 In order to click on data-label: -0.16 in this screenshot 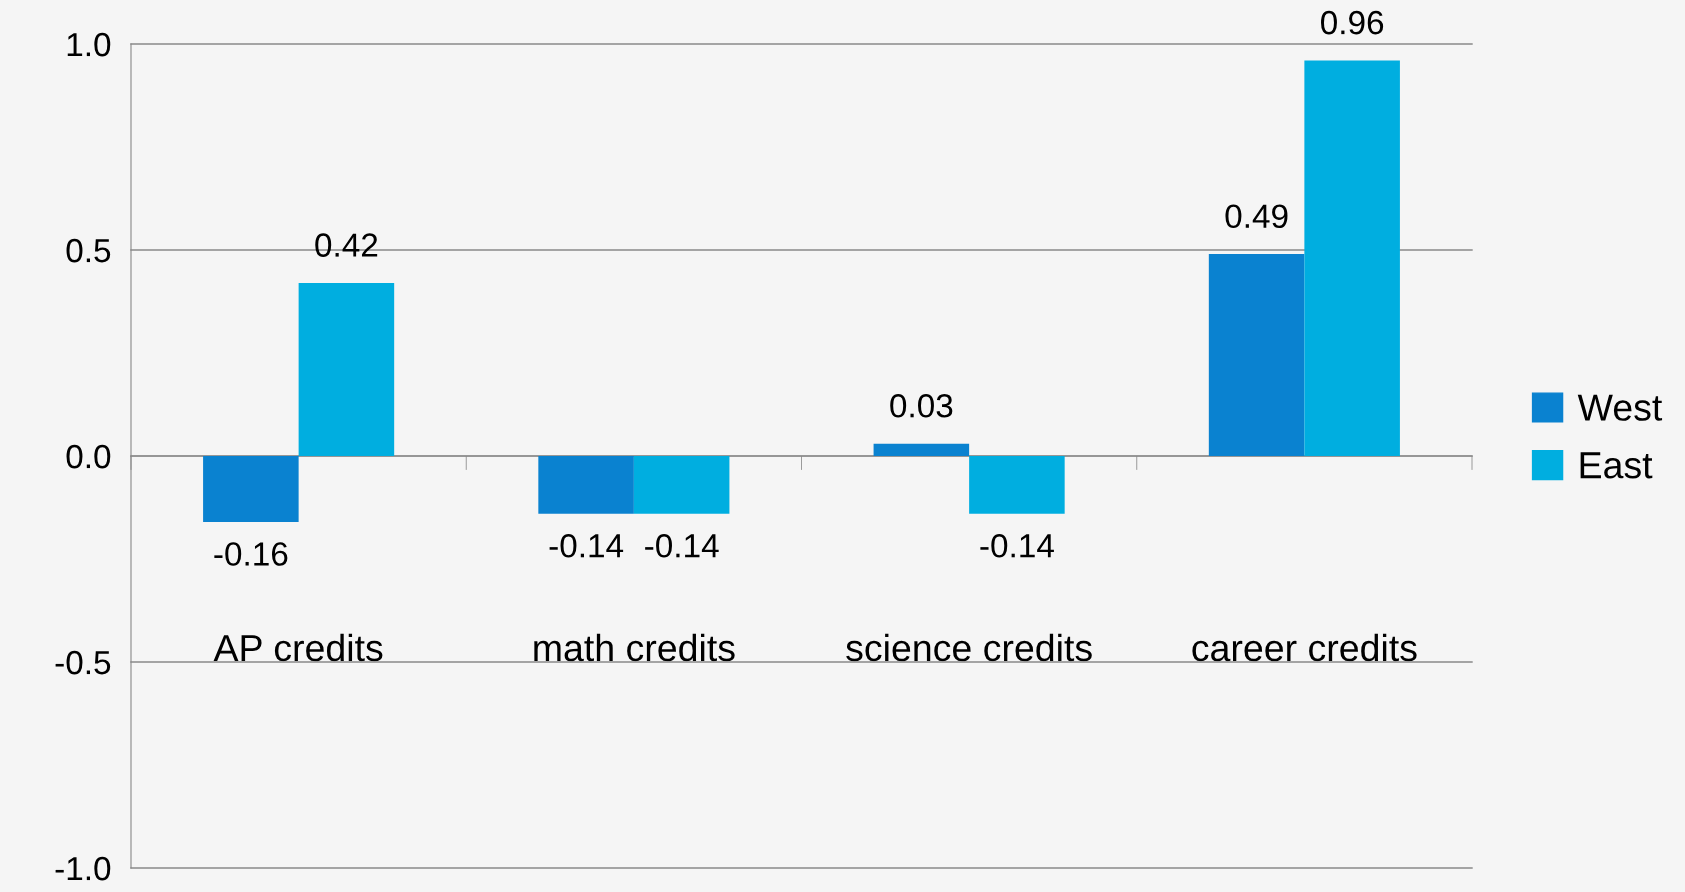, I will do `click(251, 554)`.